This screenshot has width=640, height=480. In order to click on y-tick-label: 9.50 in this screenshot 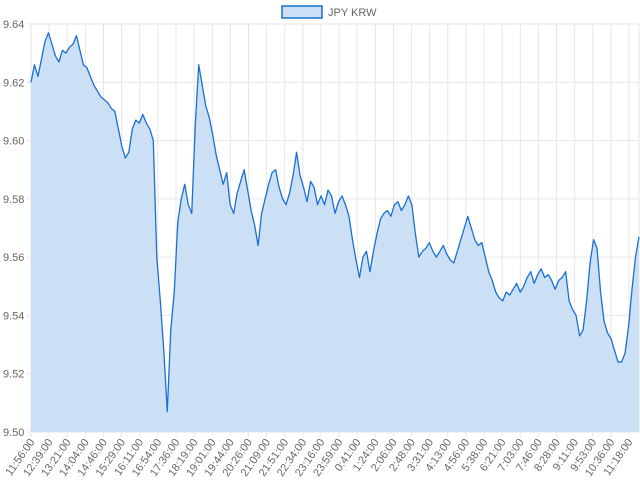, I will do `click(13, 433)`.